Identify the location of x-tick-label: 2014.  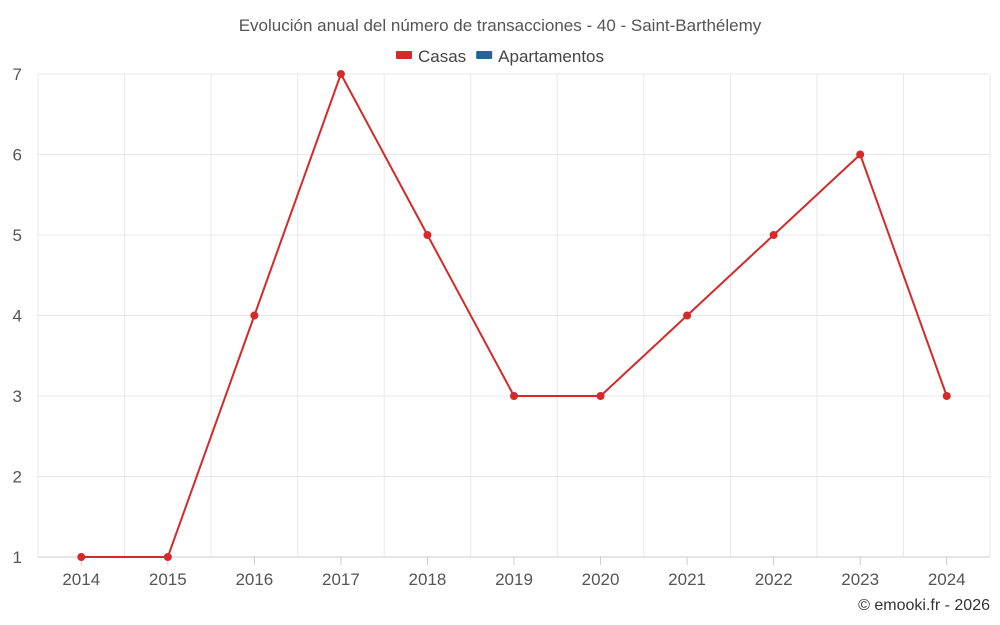
(81, 579).